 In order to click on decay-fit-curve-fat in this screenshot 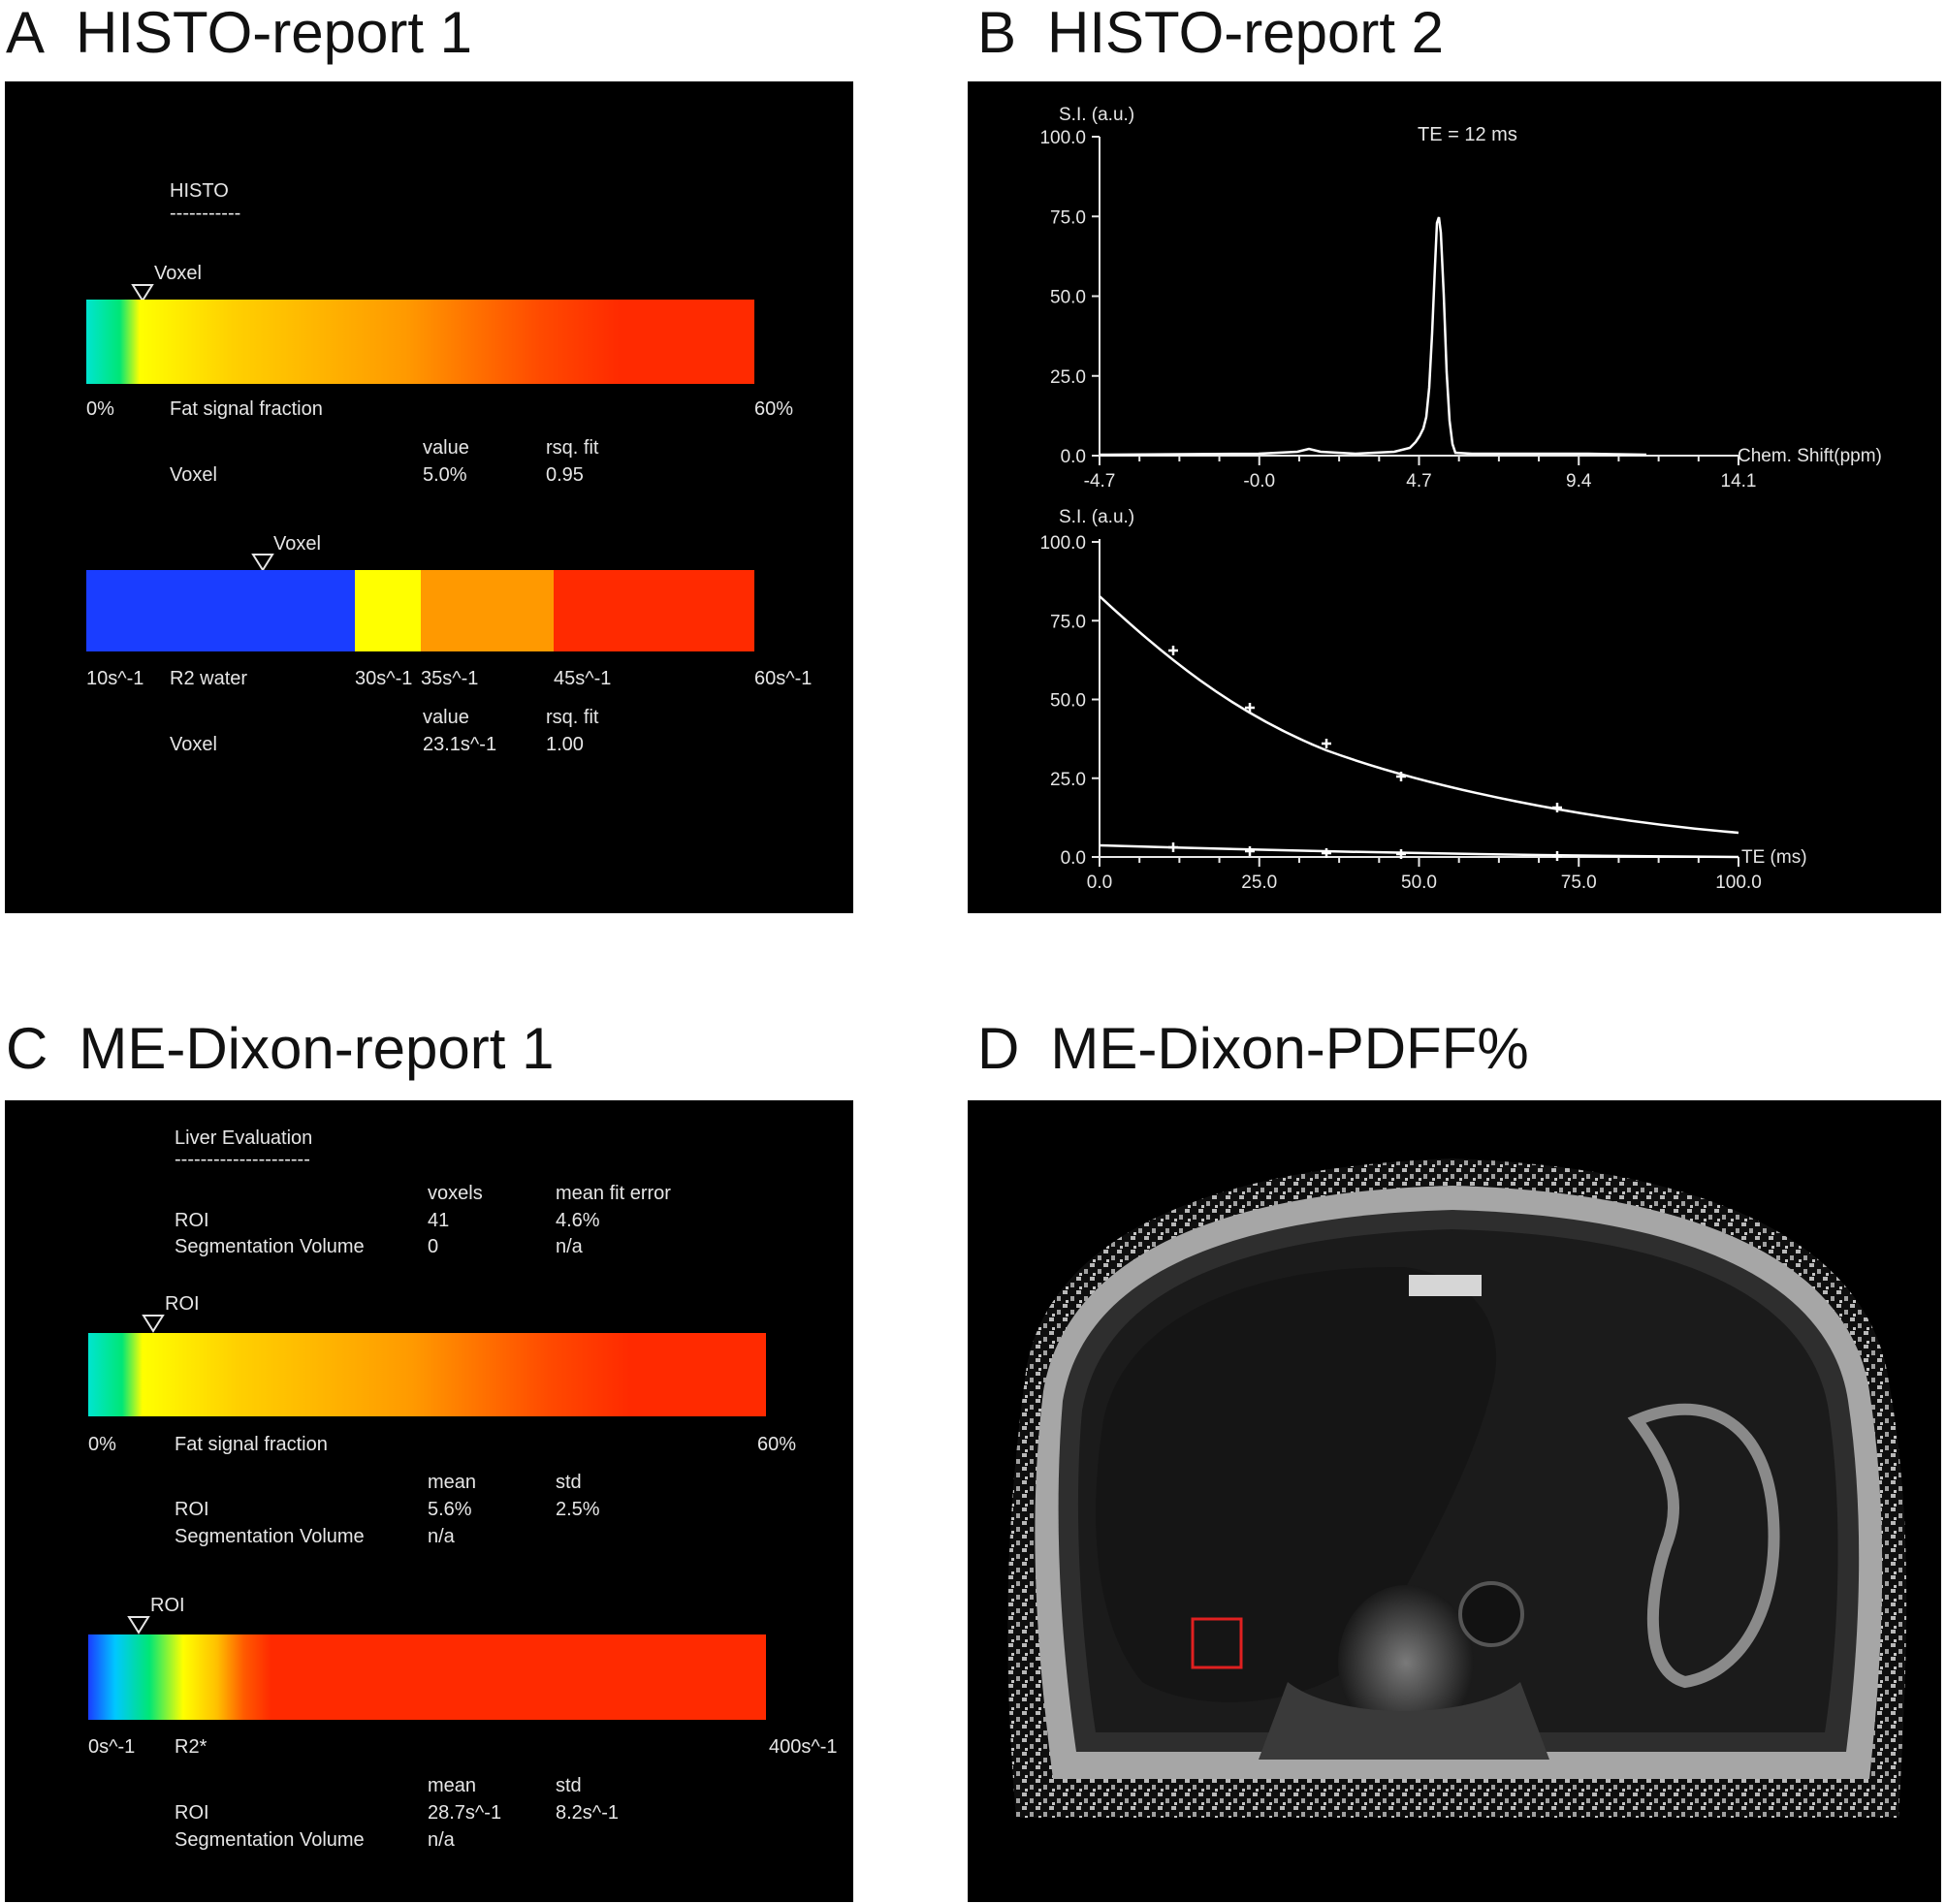, I will do `click(1419, 851)`.